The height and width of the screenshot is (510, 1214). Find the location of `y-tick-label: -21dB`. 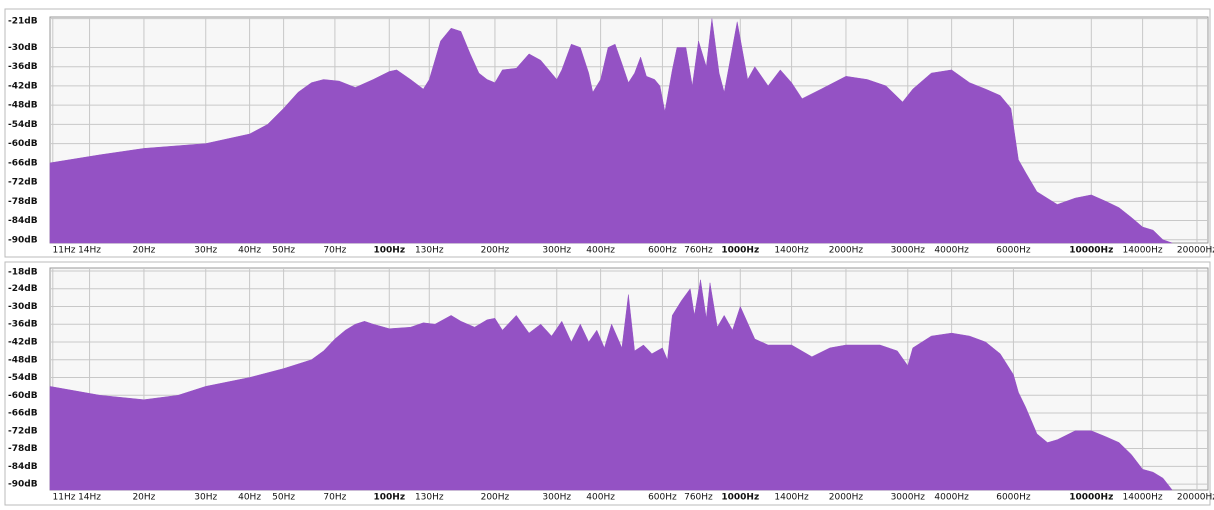

y-tick-label: -21dB is located at coordinates (23, 22).